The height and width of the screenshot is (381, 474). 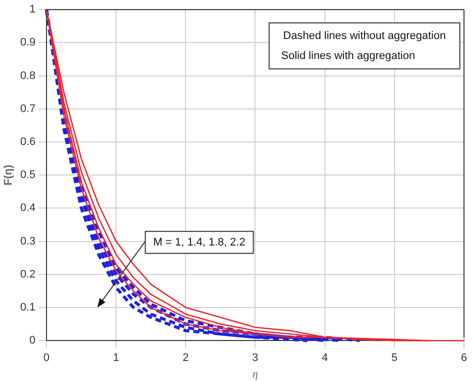 What do you see at coordinates (325, 358) in the screenshot?
I see `x-tick-label: 4` at bounding box center [325, 358].